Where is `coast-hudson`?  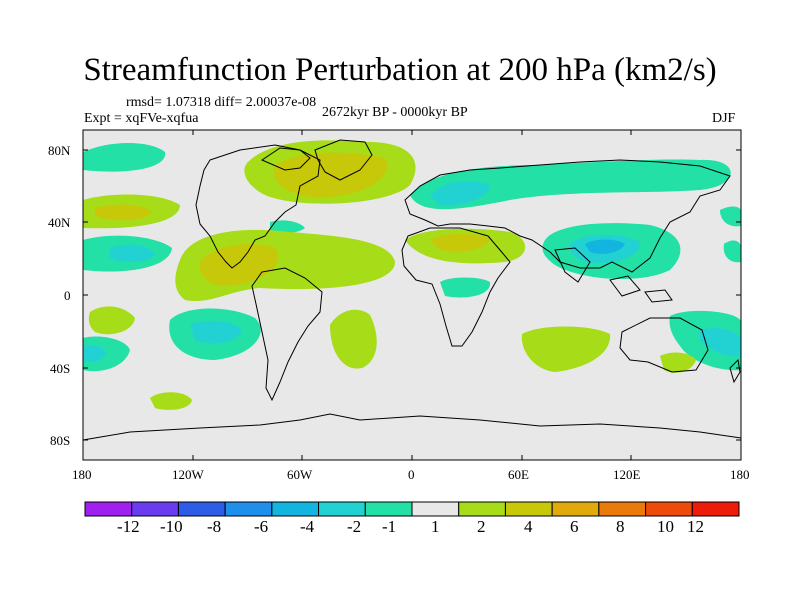 coast-hudson is located at coordinates (285, 159).